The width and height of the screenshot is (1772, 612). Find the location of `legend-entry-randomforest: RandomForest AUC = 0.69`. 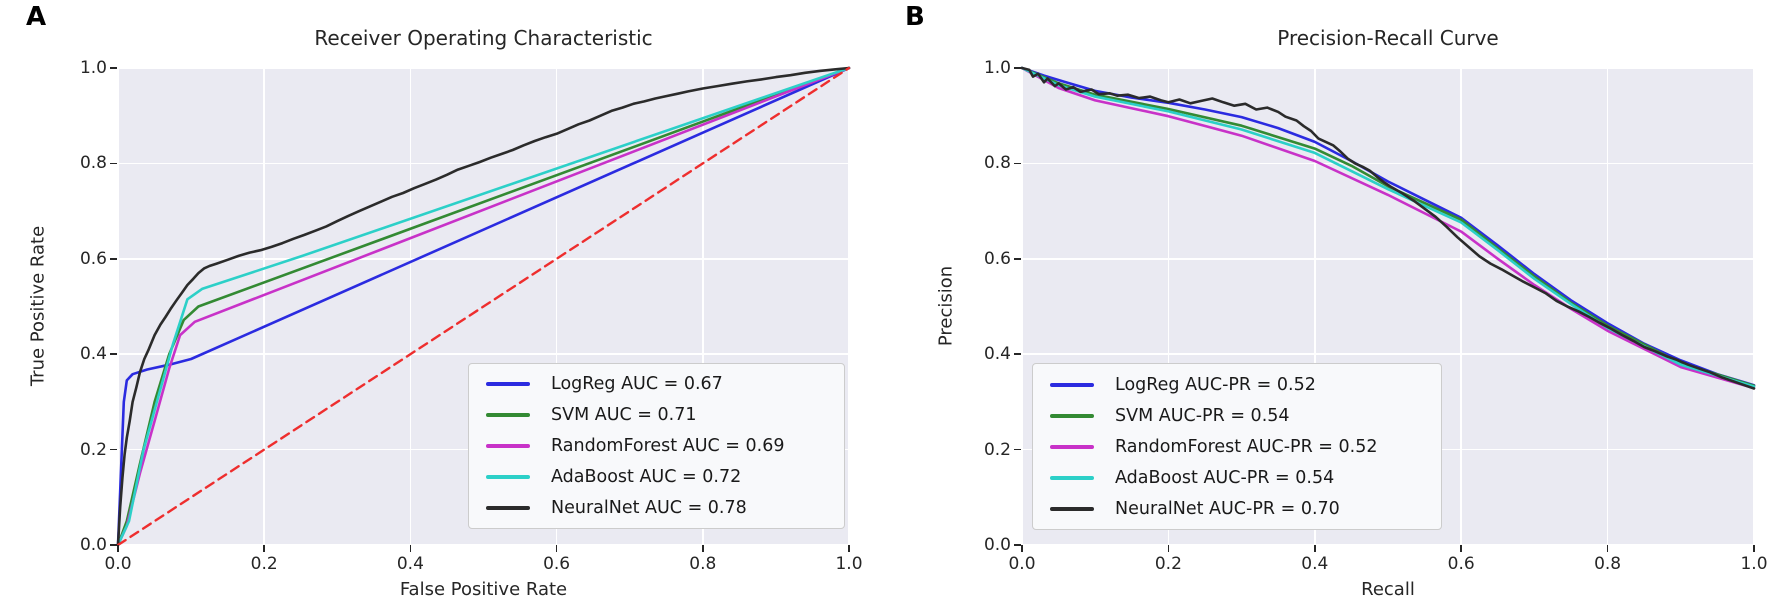

legend-entry-randomforest: RandomForest AUC = 0.69 is located at coordinates (656, 446).